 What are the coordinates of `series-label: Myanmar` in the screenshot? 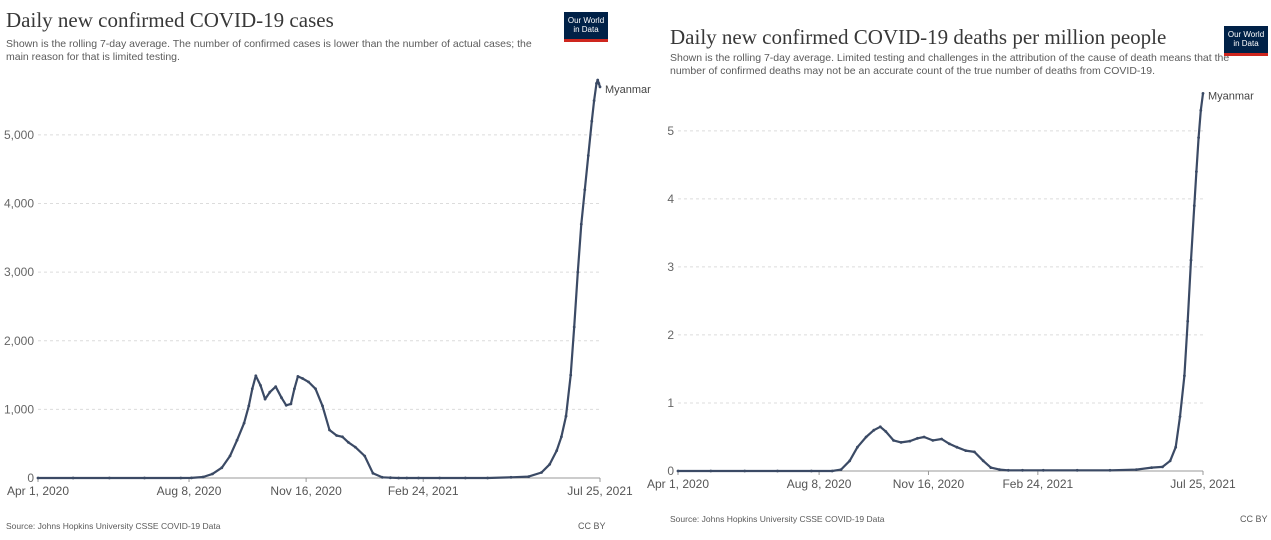 It's located at (1231, 96).